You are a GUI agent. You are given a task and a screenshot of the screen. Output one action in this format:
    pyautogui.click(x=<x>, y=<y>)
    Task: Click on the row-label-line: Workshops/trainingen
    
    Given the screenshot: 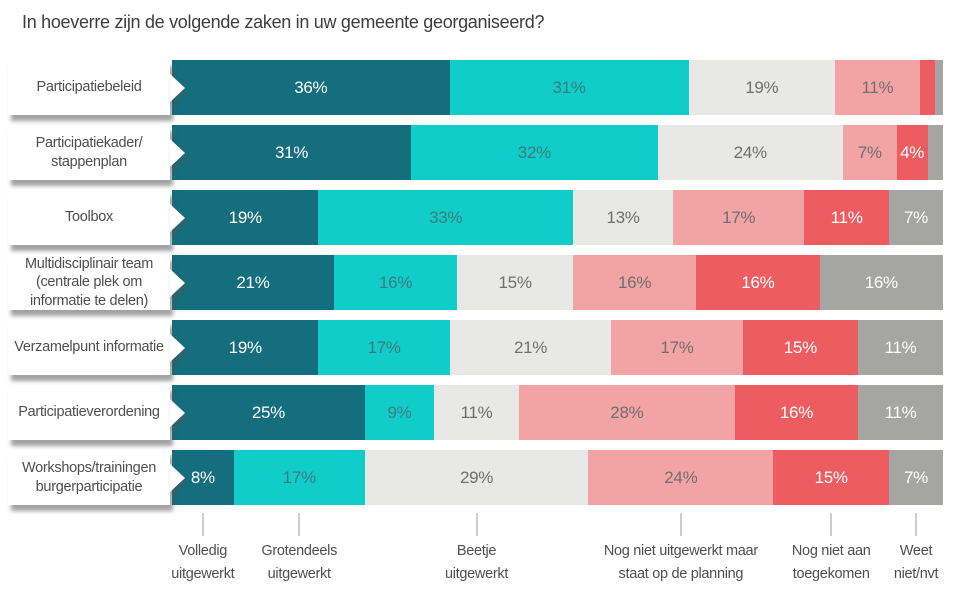 What is the action you would take?
    pyautogui.click(x=89, y=468)
    